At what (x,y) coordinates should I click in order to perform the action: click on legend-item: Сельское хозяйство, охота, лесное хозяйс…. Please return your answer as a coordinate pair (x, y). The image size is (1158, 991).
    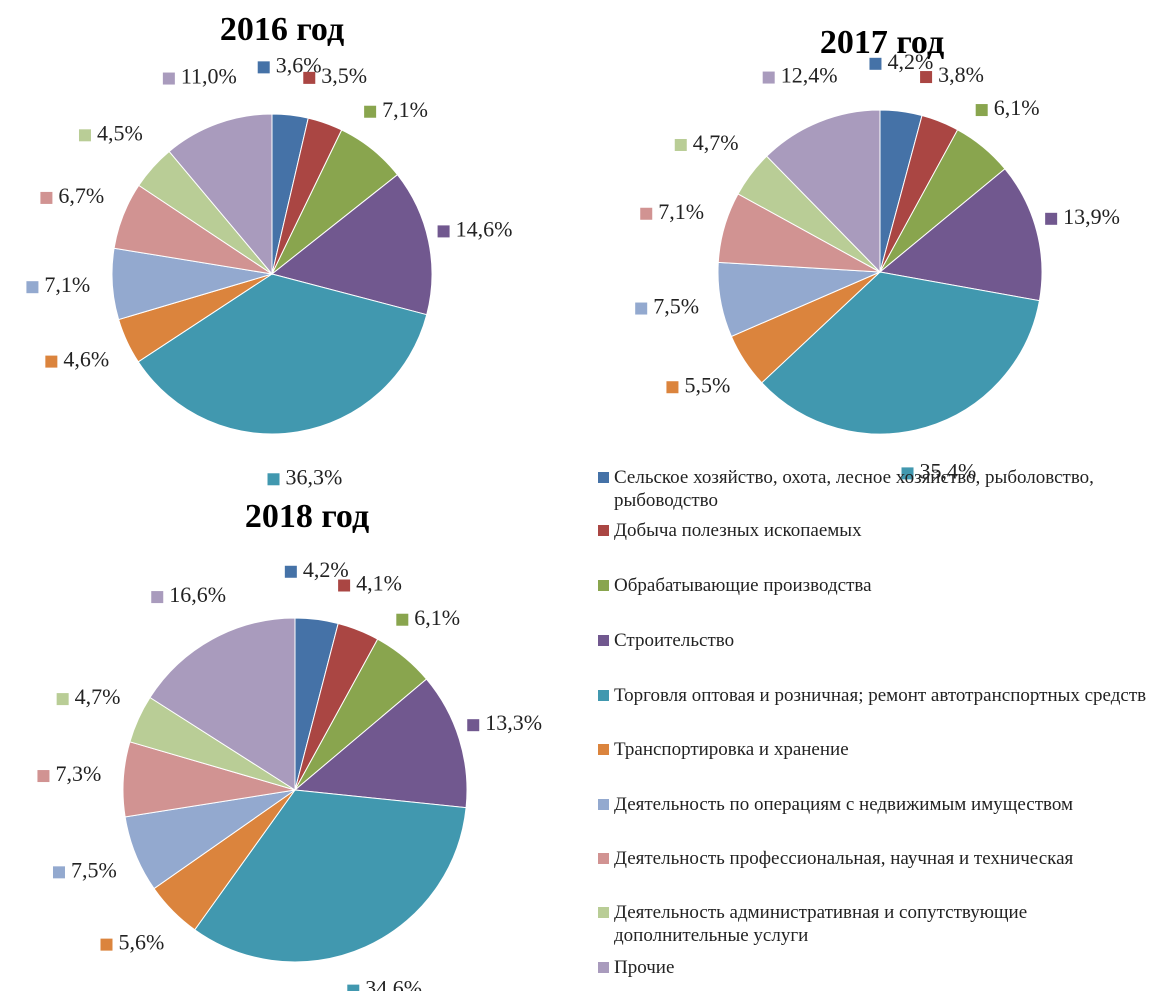
    Looking at the image, I should click on (878, 489).